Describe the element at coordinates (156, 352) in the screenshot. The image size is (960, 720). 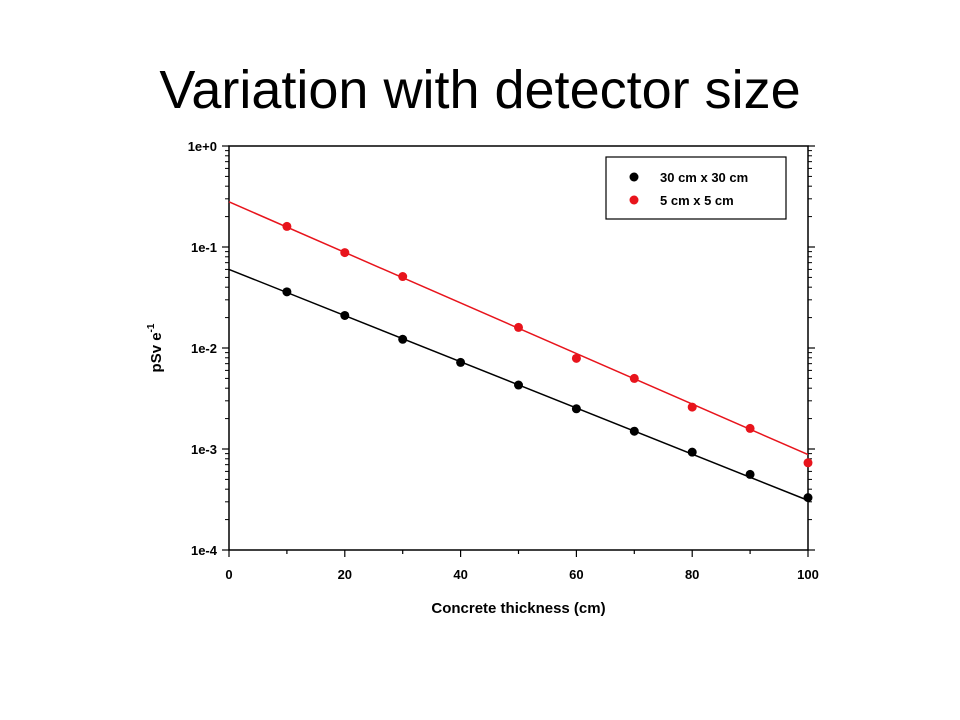
I see `y-axis-label-main: pSv e` at that location.